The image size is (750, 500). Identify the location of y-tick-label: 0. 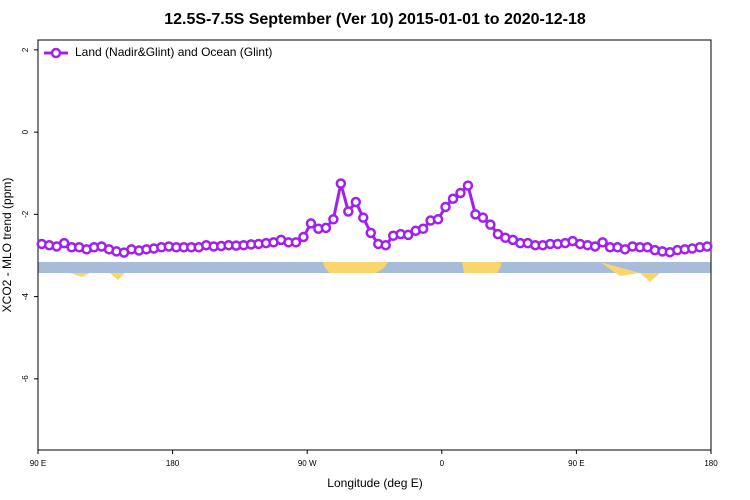
(25, 131).